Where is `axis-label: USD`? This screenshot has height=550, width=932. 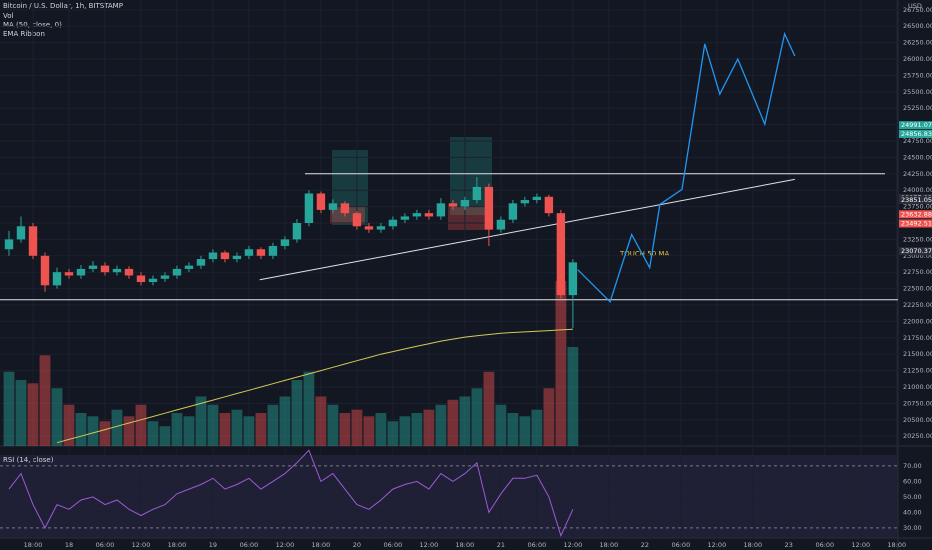
axis-label: USD is located at coordinates (915, 6).